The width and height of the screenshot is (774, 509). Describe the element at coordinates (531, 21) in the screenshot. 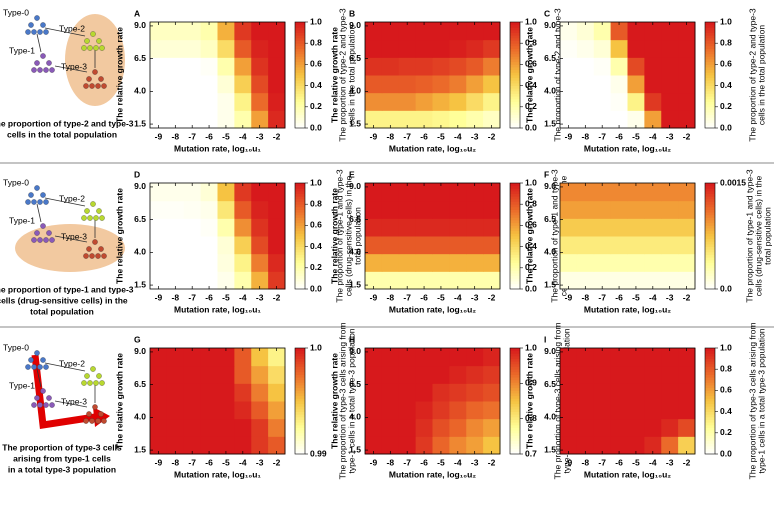

I see `colorbar-tick-label: 1.0` at that location.